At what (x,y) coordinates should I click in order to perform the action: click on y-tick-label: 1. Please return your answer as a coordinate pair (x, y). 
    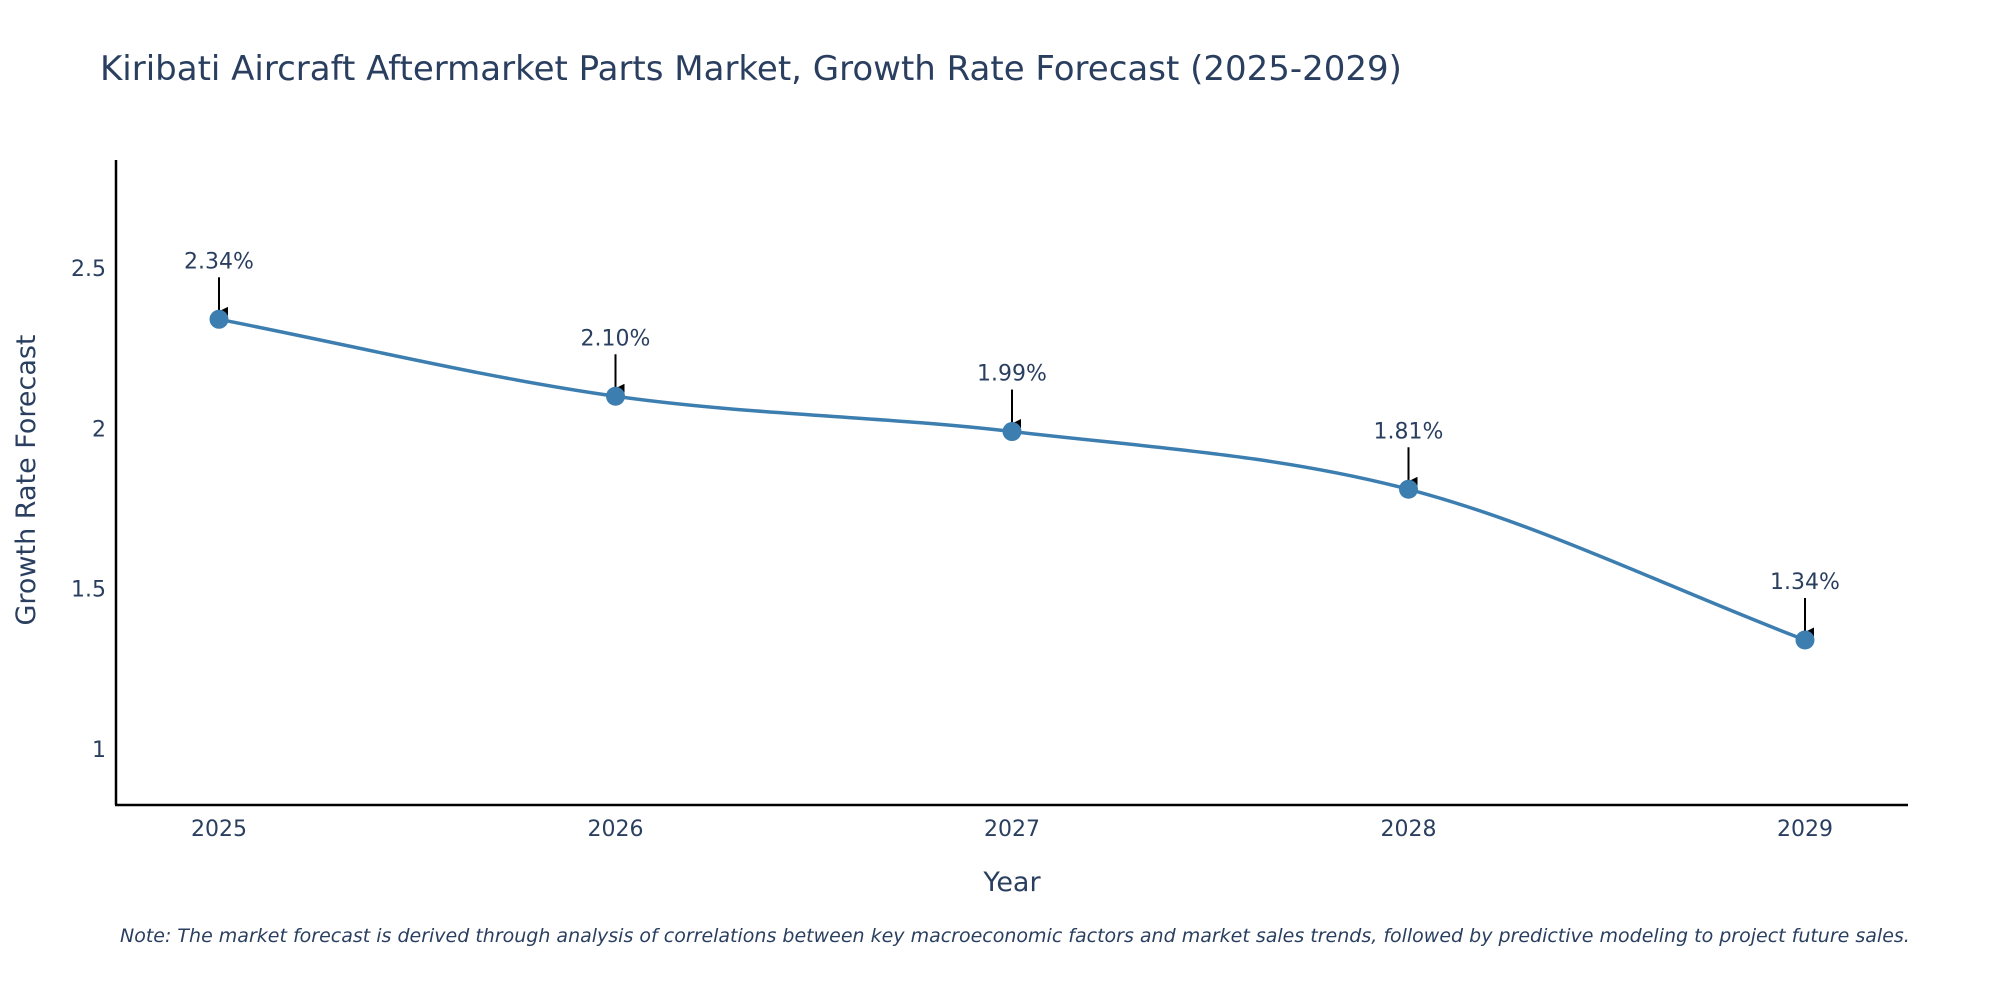
    Looking at the image, I should click on (99, 750).